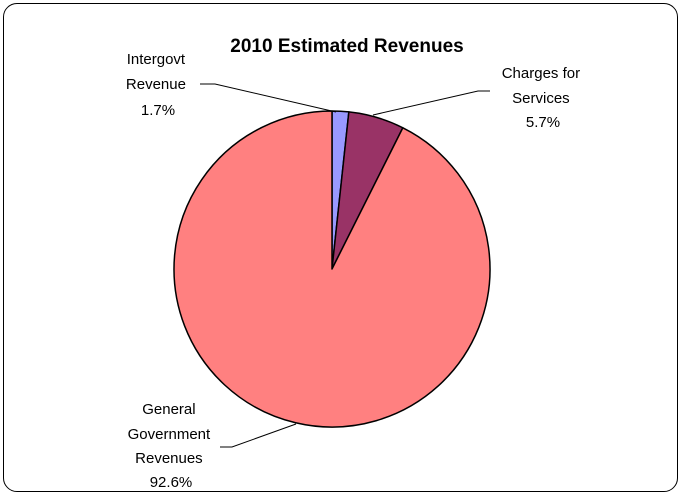  What do you see at coordinates (541, 98) in the screenshot?
I see `slice-label-charges-line-2: Services` at bounding box center [541, 98].